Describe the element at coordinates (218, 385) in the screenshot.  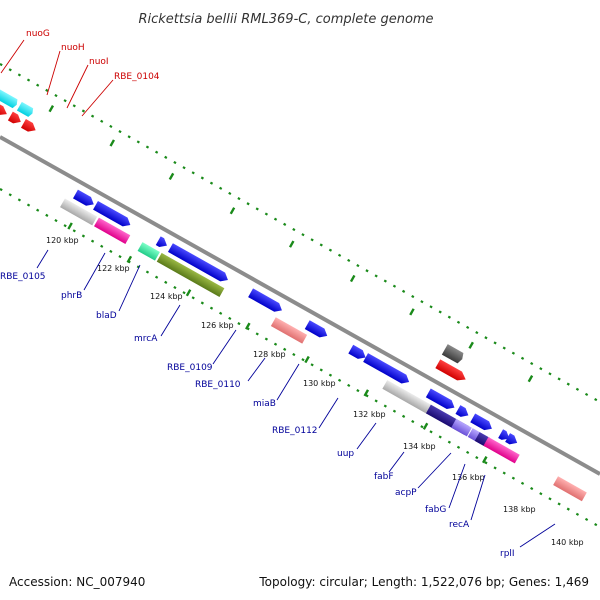
I see `gene-label: RBE_0110` at that location.